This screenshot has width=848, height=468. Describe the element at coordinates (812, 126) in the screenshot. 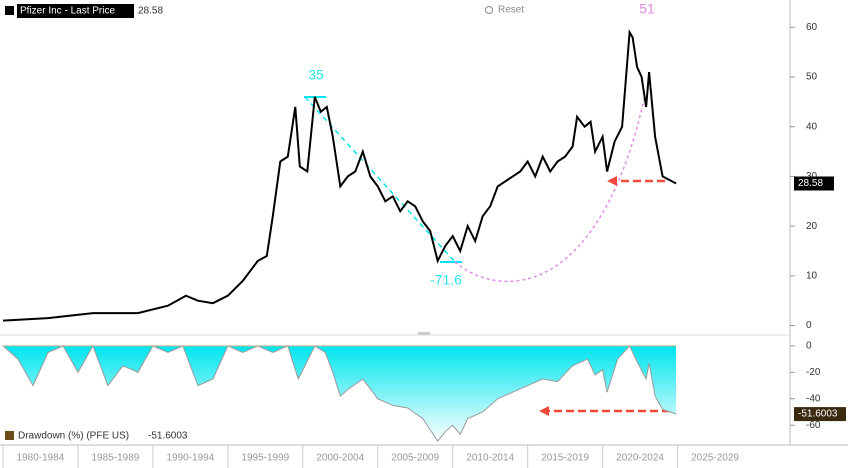

I see `y-tick-label: 40` at that location.